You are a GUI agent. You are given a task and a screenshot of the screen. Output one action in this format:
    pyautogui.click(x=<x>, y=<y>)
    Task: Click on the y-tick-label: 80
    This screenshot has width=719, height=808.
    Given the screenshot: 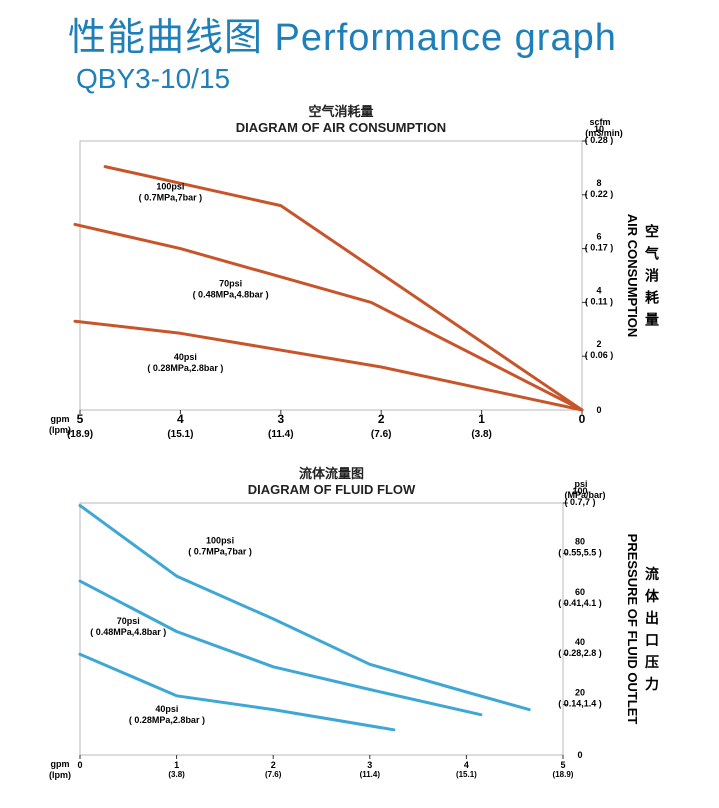 What is the action you would take?
    pyautogui.click(x=580, y=541)
    